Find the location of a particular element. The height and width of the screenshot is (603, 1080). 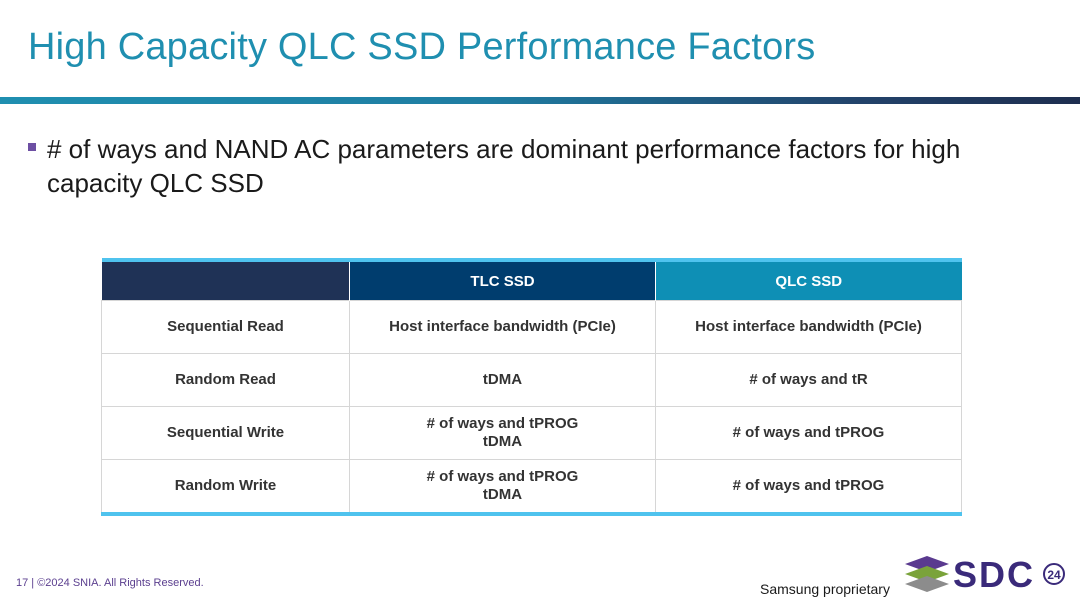

header-qlc-ssd: QLC SSD is located at coordinates (808, 280).